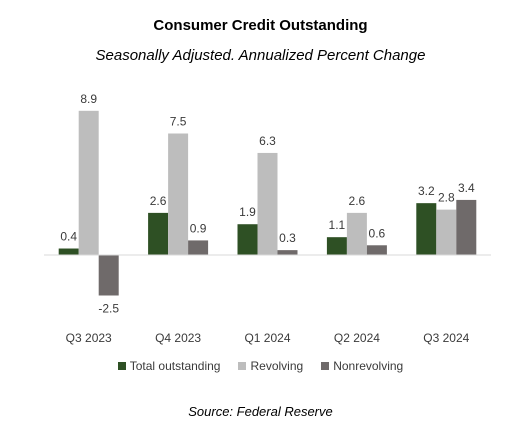 The width and height of the screenshot is (521, 437). Describe the element at coordinates (446, 232) in the screenshot. I see `bar-revolving-q3-2024` at that location.